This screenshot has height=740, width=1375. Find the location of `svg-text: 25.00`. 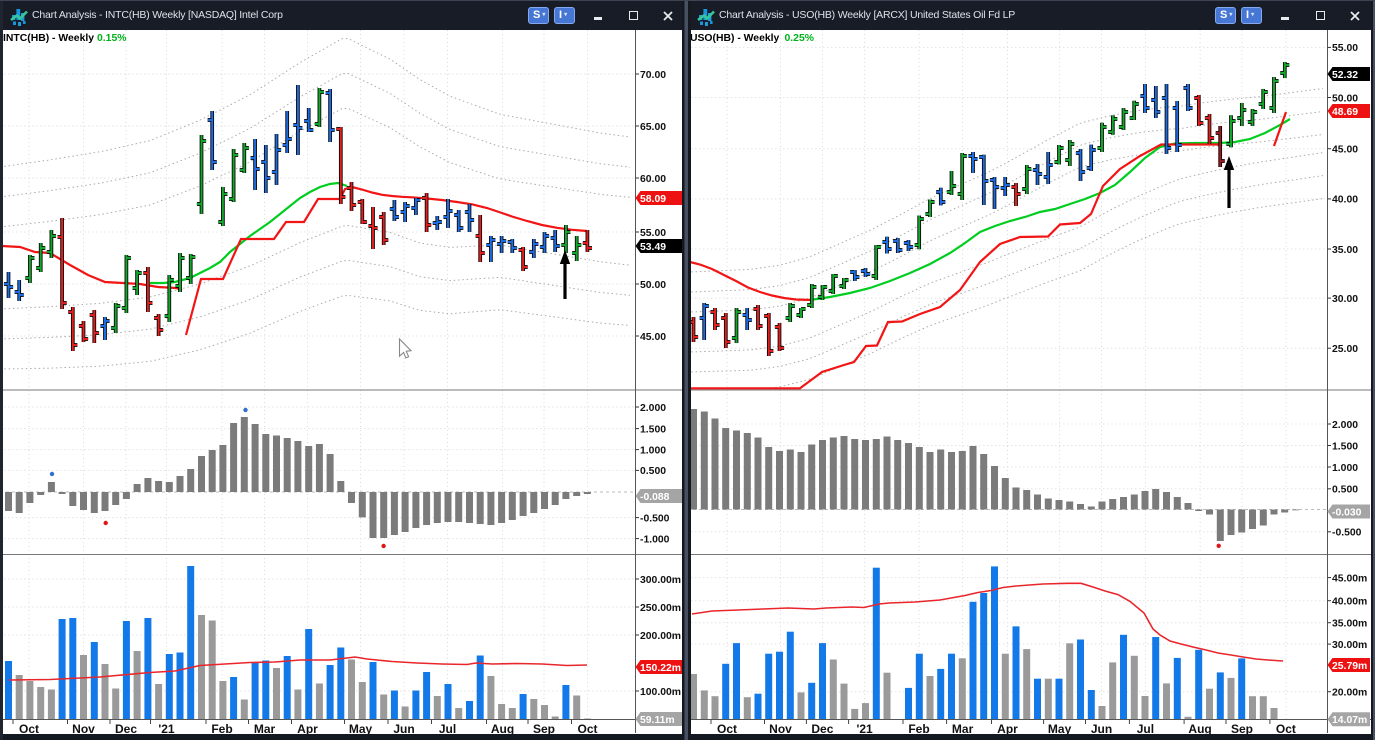

svg-text: 25.00 is located at coordinates (1345, 349).